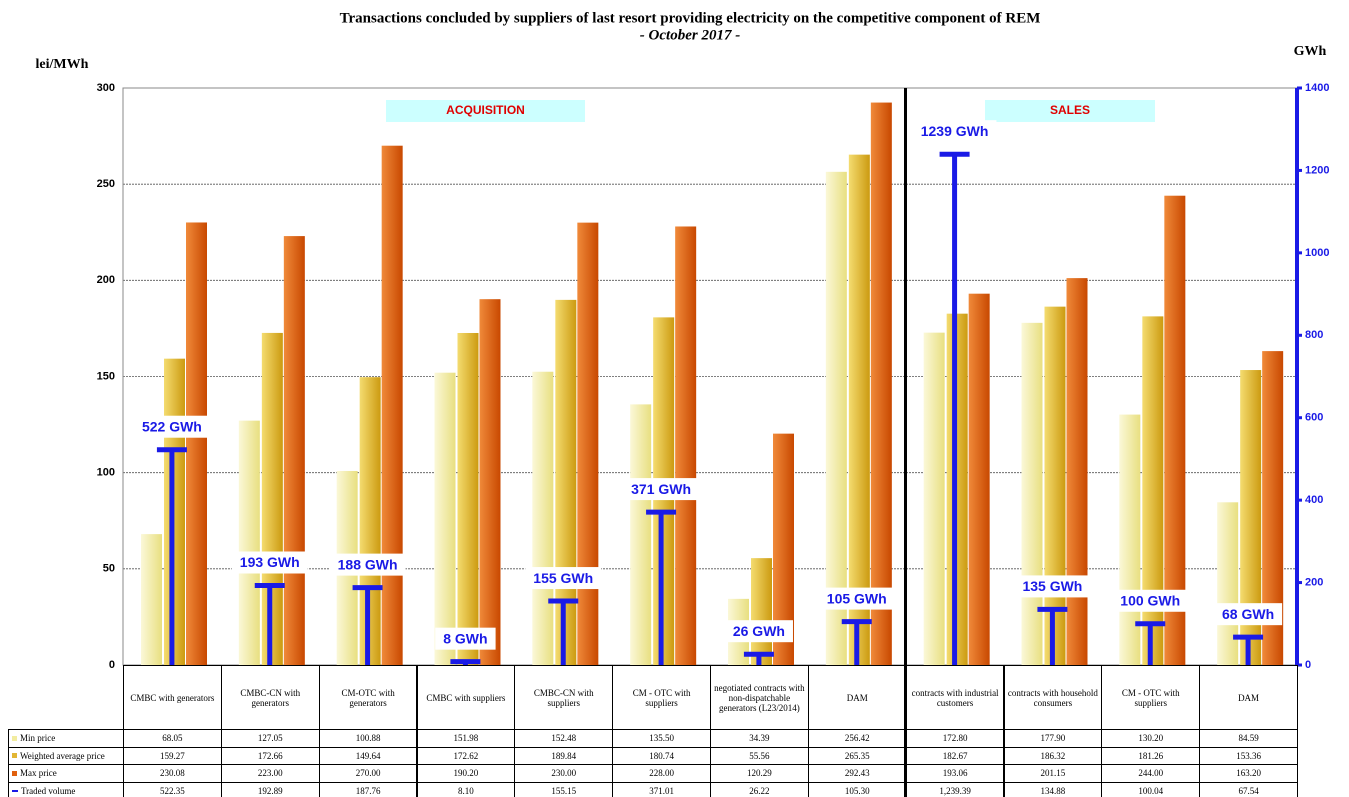 The width and height of the screenshot is (1349, 797). I want to click on y2-tick-label: 200, so click(1314, 582).